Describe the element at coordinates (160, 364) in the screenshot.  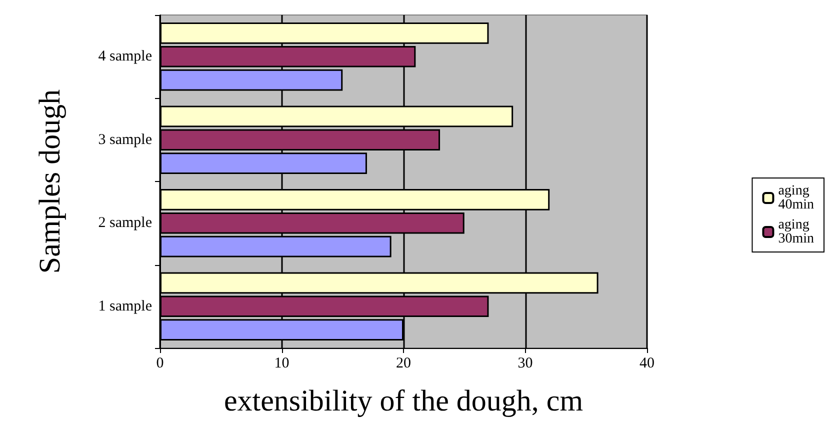
I see `x-tick-label: 0` at that location.